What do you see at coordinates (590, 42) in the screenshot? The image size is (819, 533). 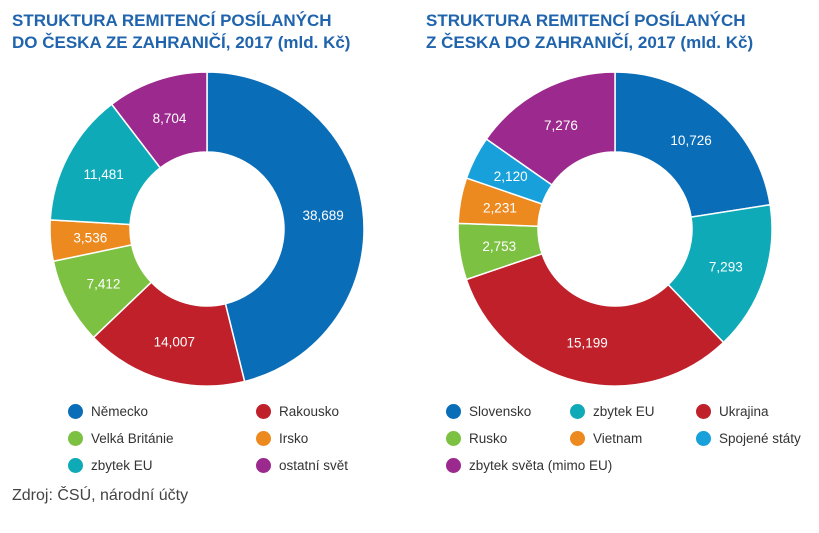 I see `chart-title-line-2: Z ČESKA DO ZAHRANIČÍ, 2017 (mld. Kč)` at bounding box center [590, 42].